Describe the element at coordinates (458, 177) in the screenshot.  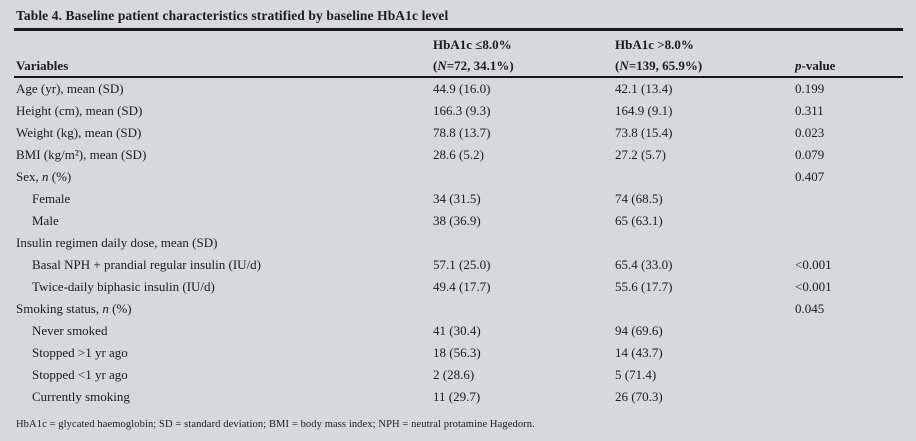
I see `table-row: Sex, n (%) 0.407` at that location.